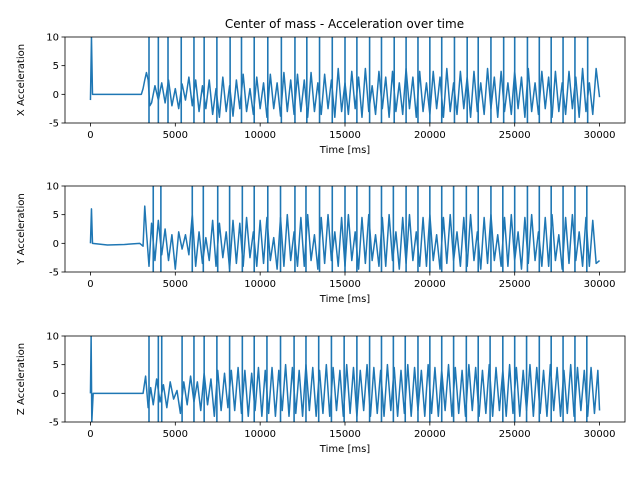 This screenshot has height=480, width=640. What do you see at coordinates (21, 229) in the screenshot?
I see `y-axis-label: Y Acceleration` at bounding box center [21, 229].